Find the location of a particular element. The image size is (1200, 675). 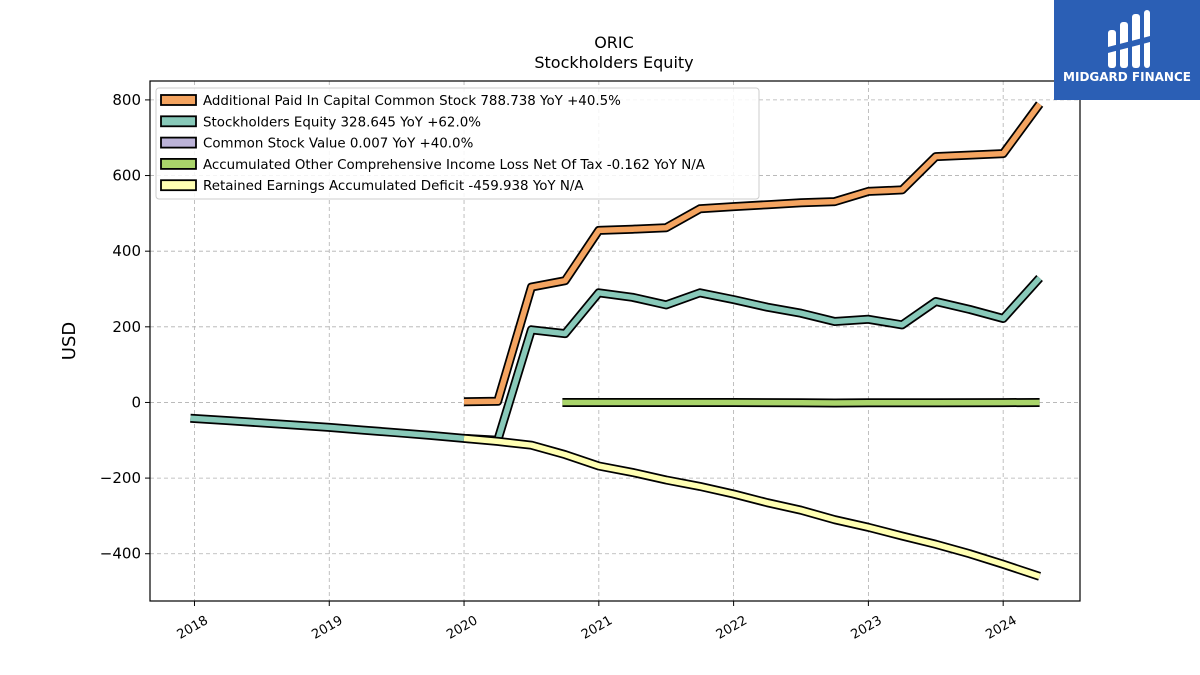

legend-entry: Common Stock Value 0.007 YoY +40.0% is located at coordinates (338, 144).